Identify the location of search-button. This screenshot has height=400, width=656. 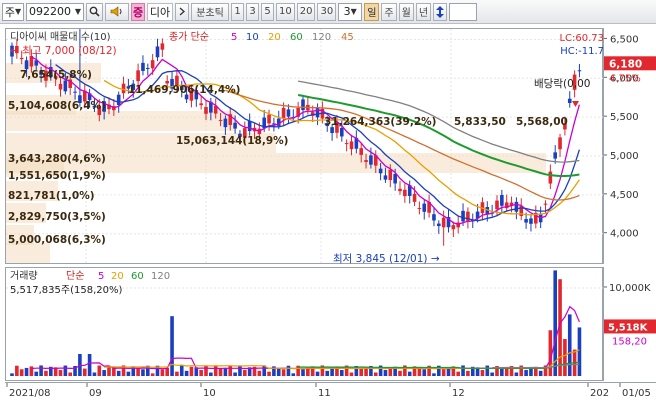
(94, 11).